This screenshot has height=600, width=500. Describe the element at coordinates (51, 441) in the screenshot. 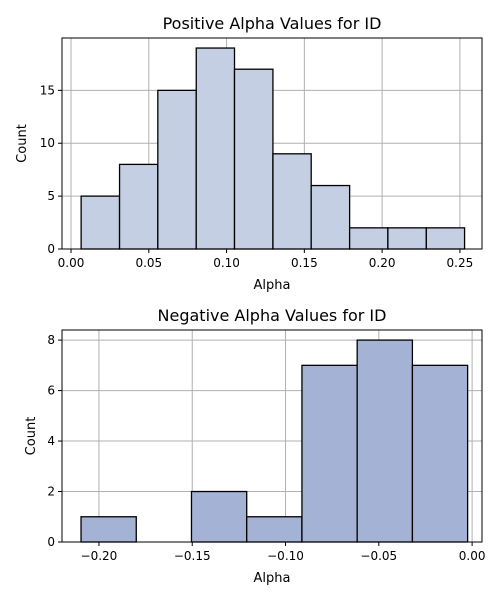

I see `y-tick-label: 4` at that location.